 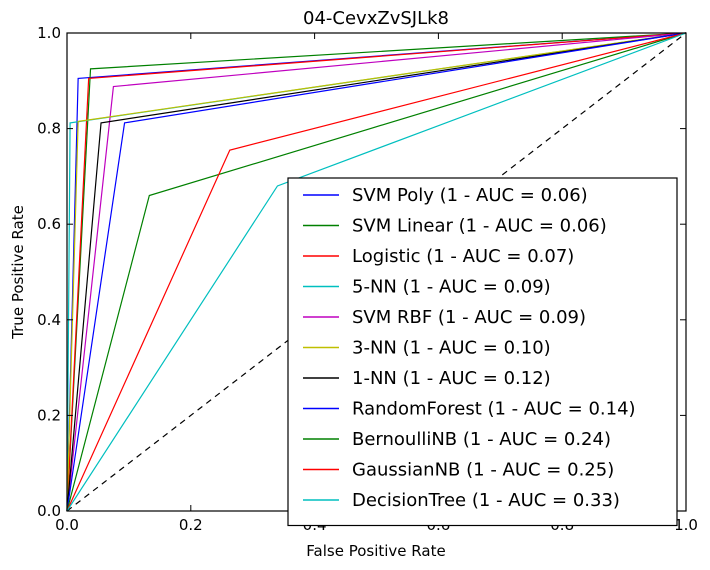 What do you see at coordinates (451, 378) in the screenshot?
I see `legend-entry-6: 1-NN (1 - AUC = 0.12)` at bounding box center [451, 378].